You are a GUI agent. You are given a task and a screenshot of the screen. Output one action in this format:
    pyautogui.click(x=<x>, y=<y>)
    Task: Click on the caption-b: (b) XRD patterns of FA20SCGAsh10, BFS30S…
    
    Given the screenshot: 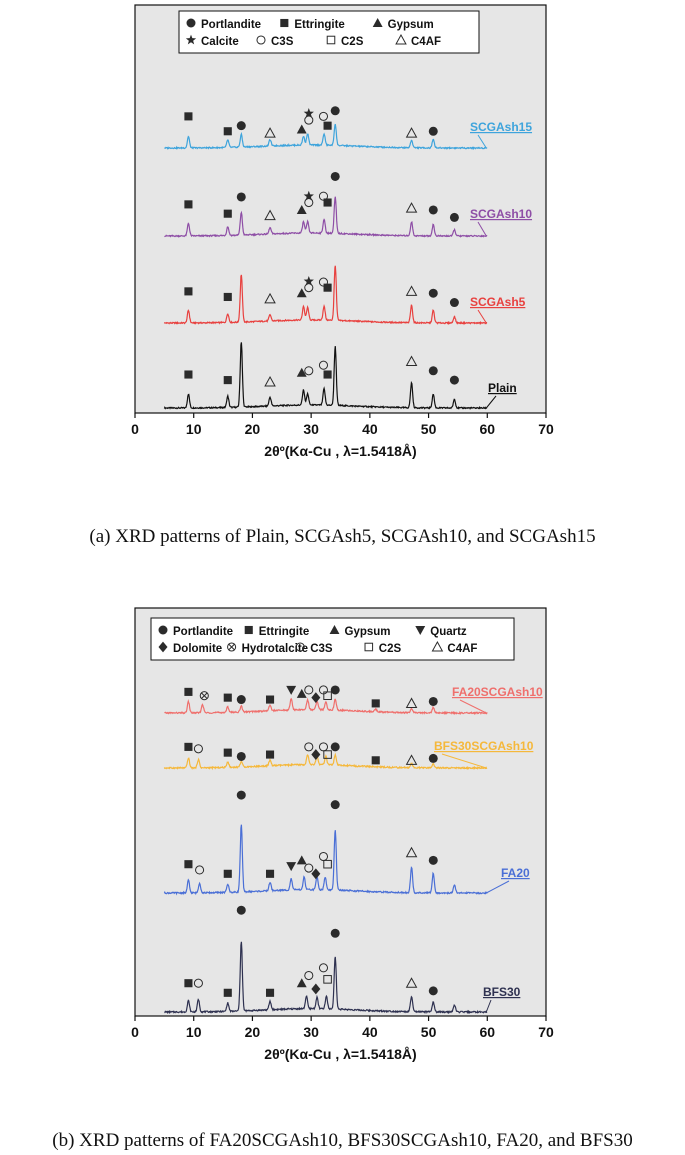 What is the action you would take?
    pyautogui.click(x=342, y=1140)
    